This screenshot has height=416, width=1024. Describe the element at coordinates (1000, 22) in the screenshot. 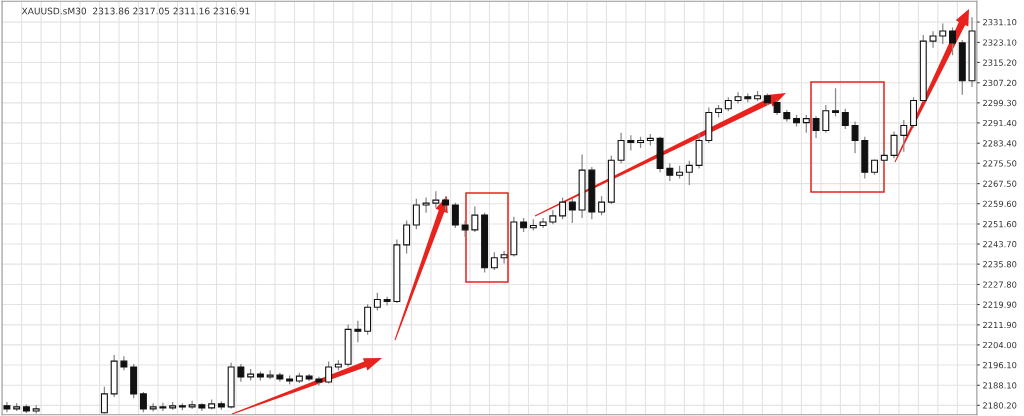

I see `y-tick-label: 2331.10` at that location.